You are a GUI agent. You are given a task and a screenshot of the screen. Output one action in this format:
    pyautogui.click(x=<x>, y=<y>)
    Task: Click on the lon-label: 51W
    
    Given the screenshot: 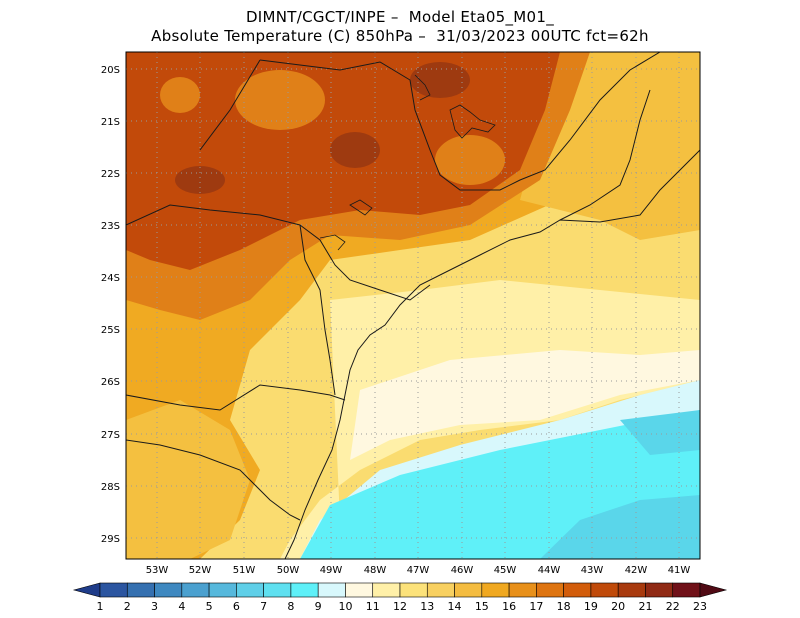 What is the action you would take?
    pyautogui.click(x=244, y=570)
    